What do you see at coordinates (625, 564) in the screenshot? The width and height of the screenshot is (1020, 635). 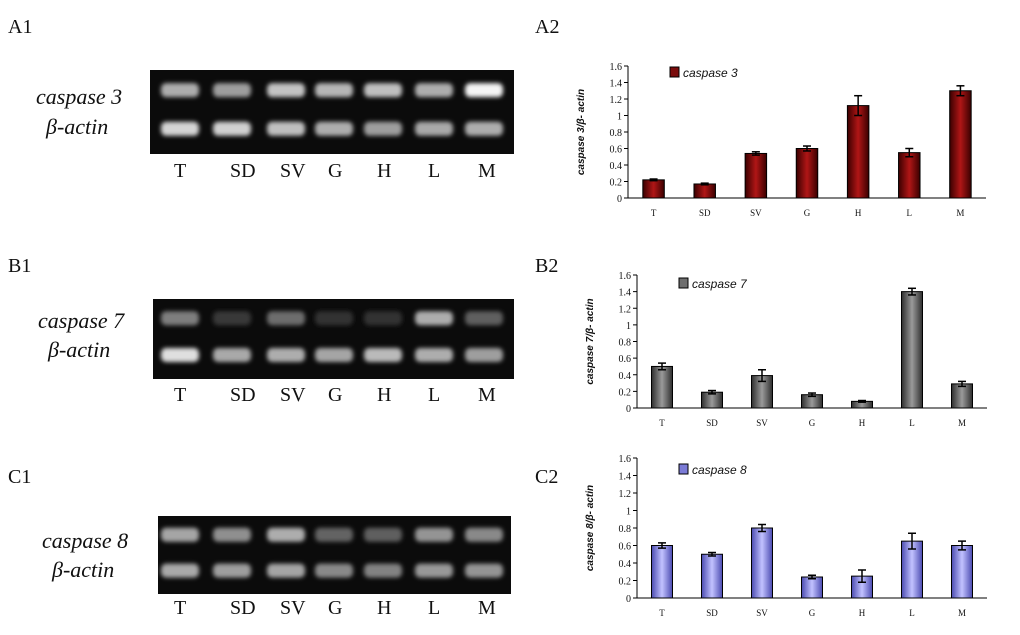 I see `y-tick-label: 0.4` at bounding box center [625, 564].